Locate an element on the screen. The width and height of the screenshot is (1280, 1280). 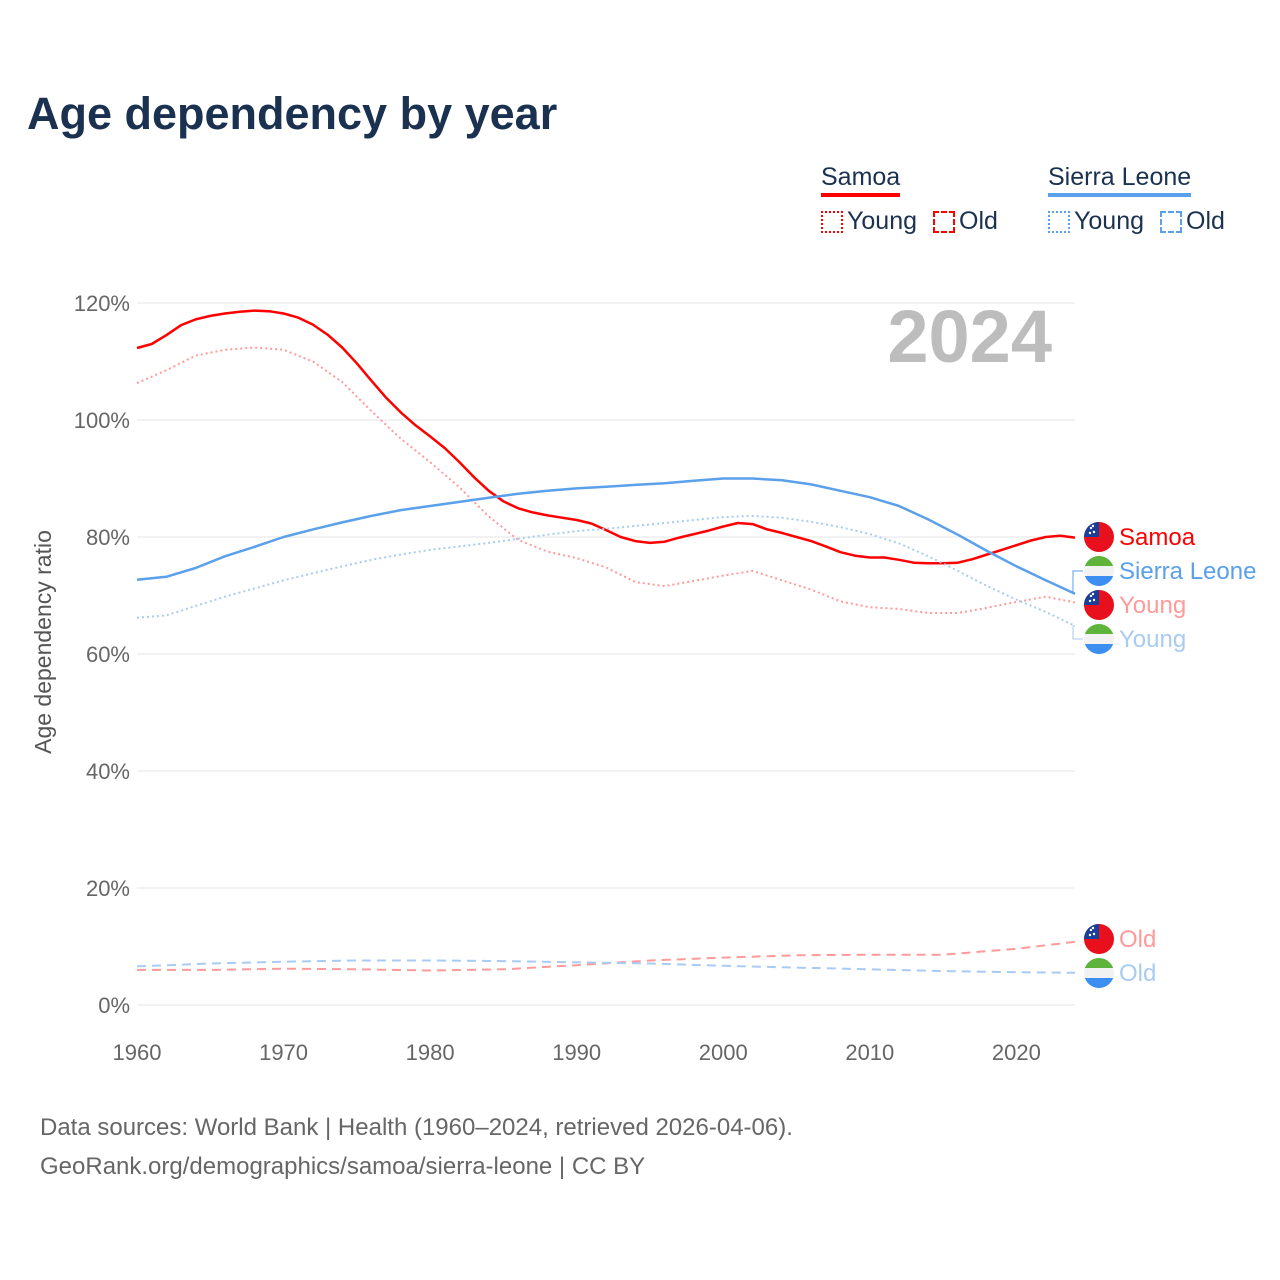
legend-sierra-leone-old: Old is located at coordinates (1192, 221).